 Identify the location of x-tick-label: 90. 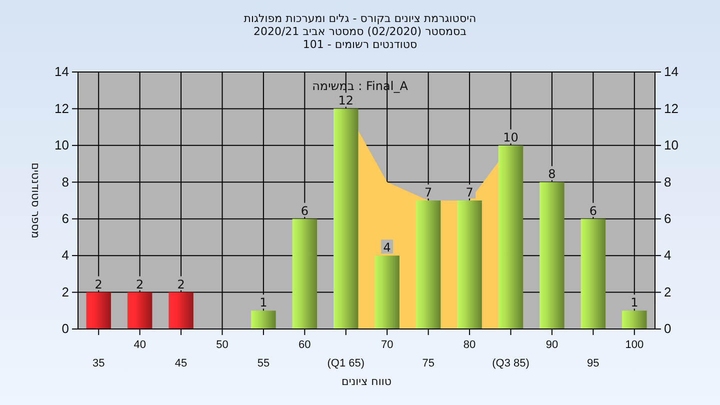
(552, 344).